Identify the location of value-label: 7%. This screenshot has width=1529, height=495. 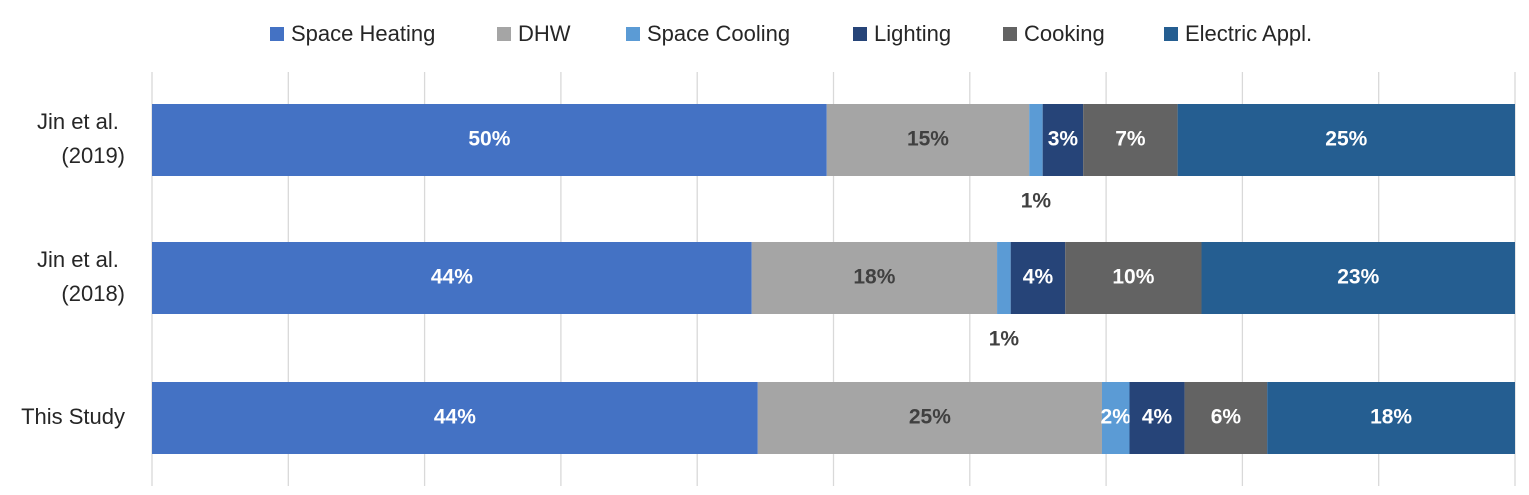
(1130, 139).